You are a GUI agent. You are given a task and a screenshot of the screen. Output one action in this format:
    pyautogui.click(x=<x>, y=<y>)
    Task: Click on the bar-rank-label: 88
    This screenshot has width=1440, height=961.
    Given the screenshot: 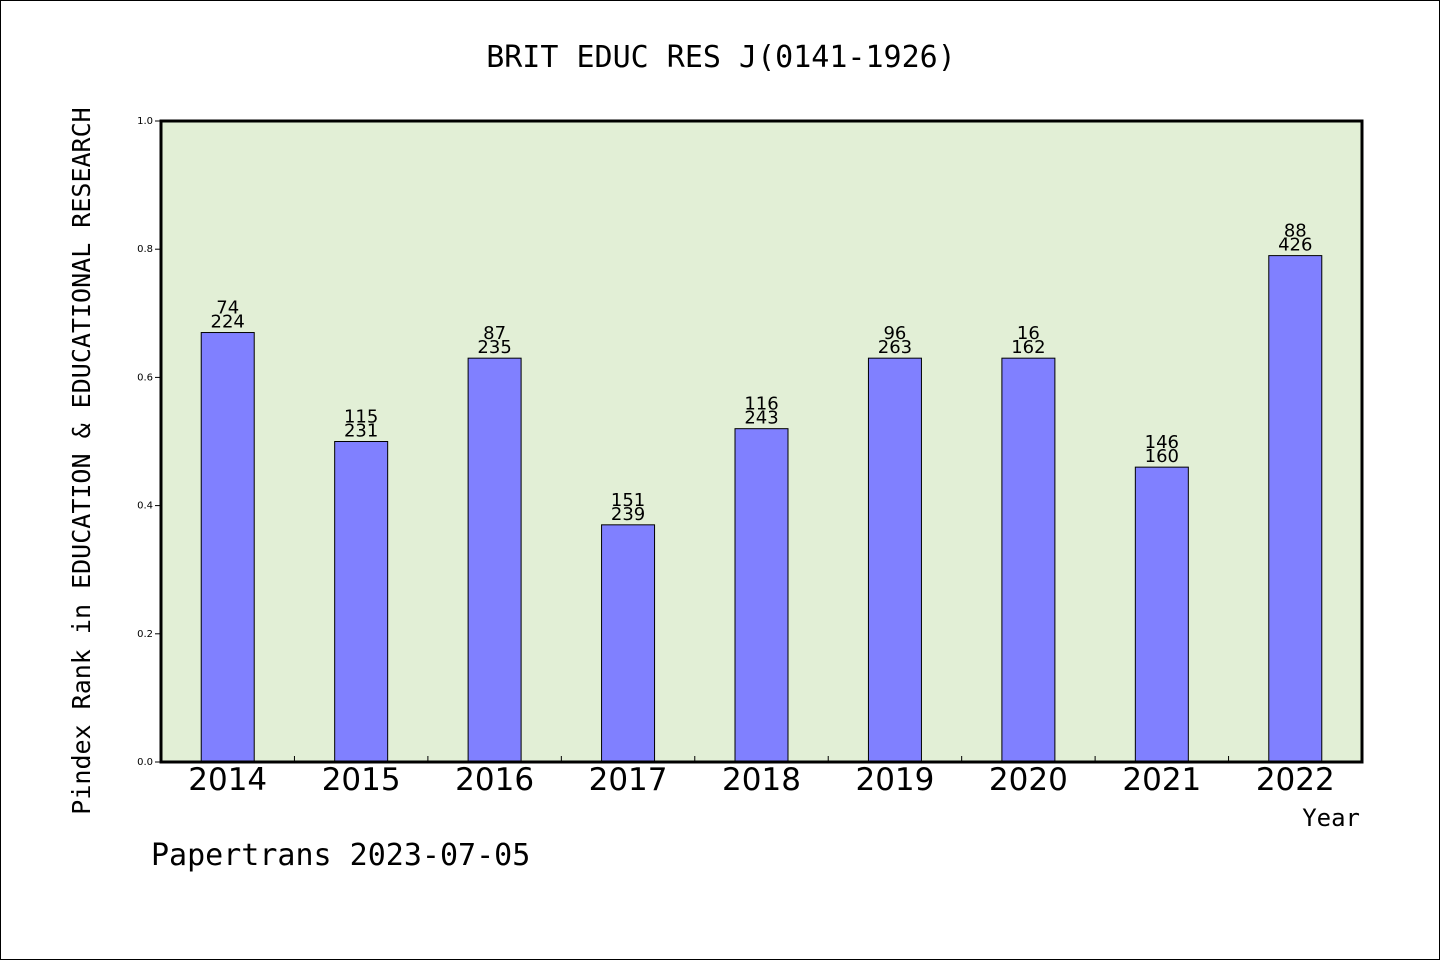 What is the action you would take?
    pyautogui.click(x=1295, y=231)
    